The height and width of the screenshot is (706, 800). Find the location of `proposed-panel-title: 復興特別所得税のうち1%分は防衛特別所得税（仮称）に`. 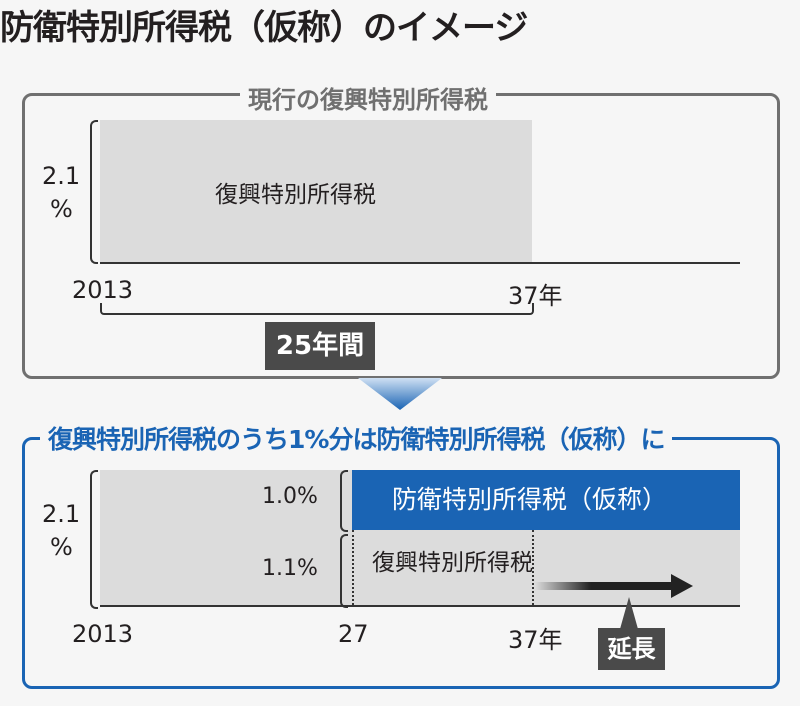

proposed-panel-title: 復興特別所得税のうち1%分は防衛特別所得税（仮称）に is located at coordinates (356, 438).